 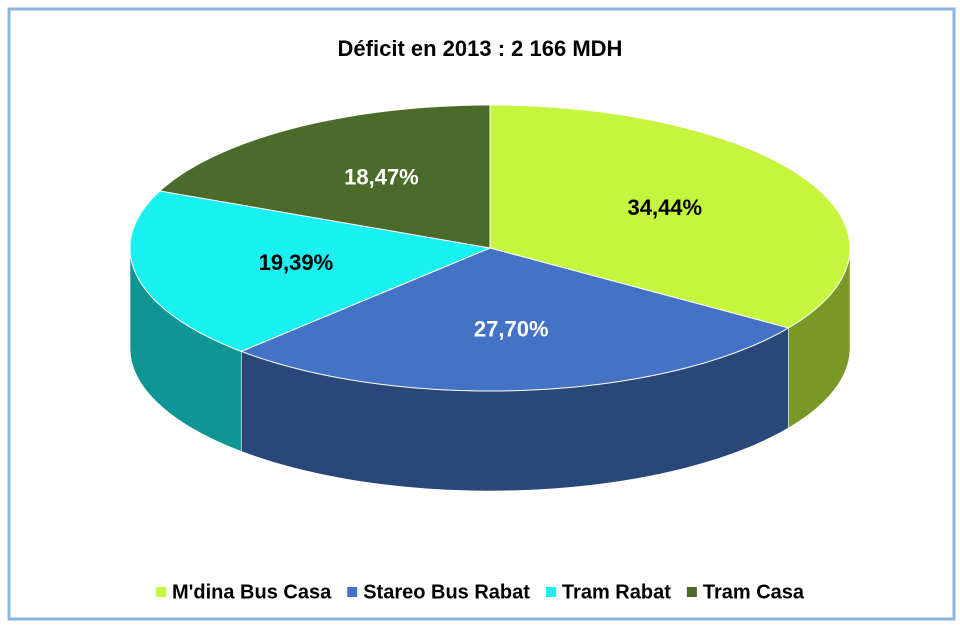 What do you see at coordinates (381, 176) in the screenshot?
I see `data-label: 18,47%` at bounding box center [381, 176].